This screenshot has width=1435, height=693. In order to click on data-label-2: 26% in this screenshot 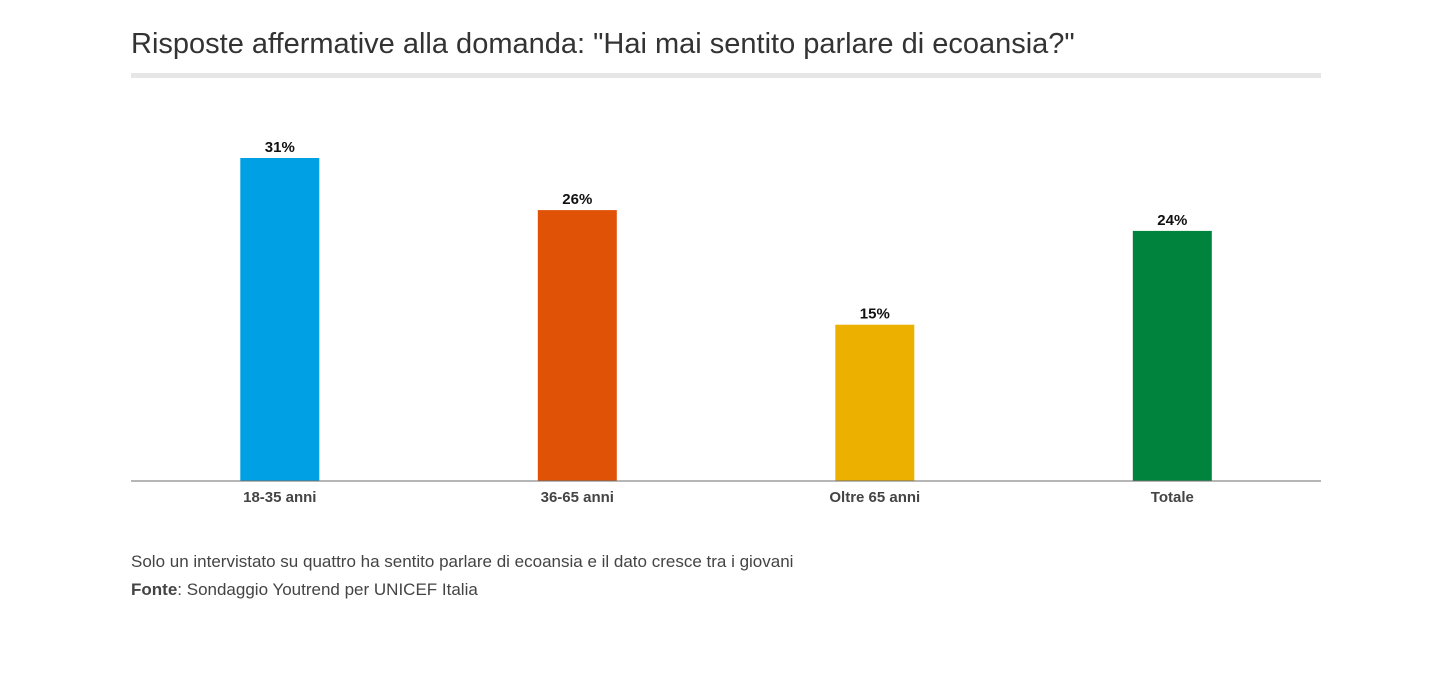, I will do `click(577, 199)`.